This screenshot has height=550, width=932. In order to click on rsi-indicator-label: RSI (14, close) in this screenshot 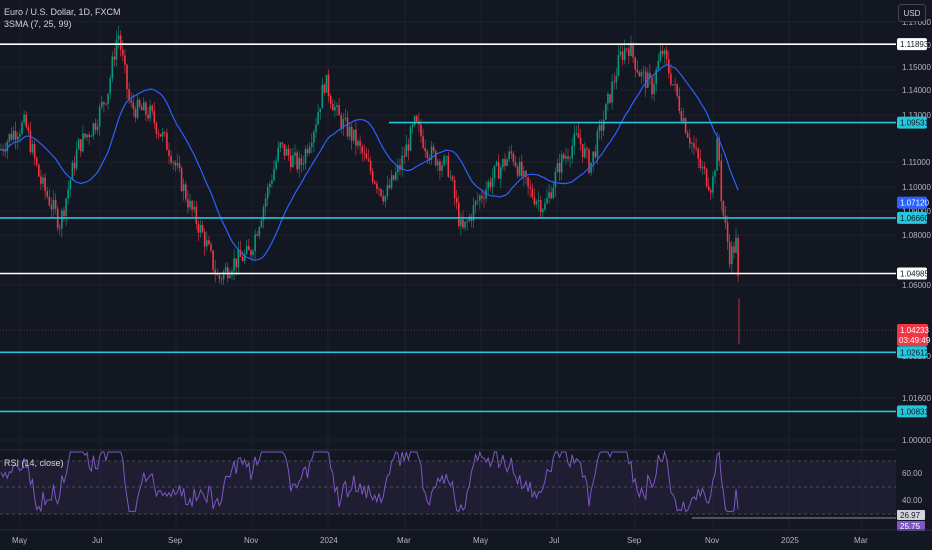, I will do `click(34, 463)`.